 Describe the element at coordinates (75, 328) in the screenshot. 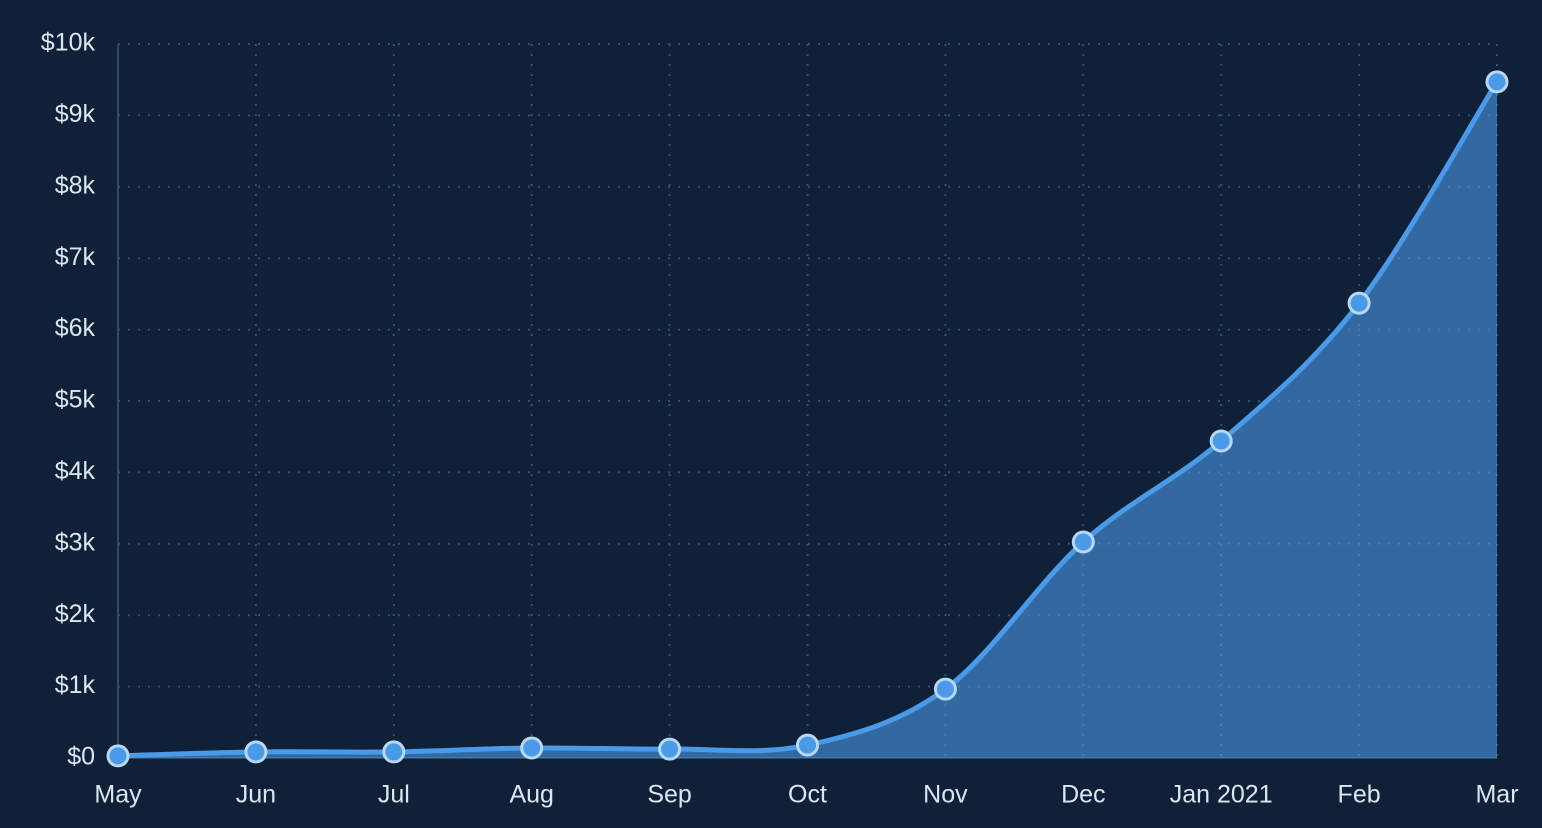

I see `y-tick-label: $6k` at that location.